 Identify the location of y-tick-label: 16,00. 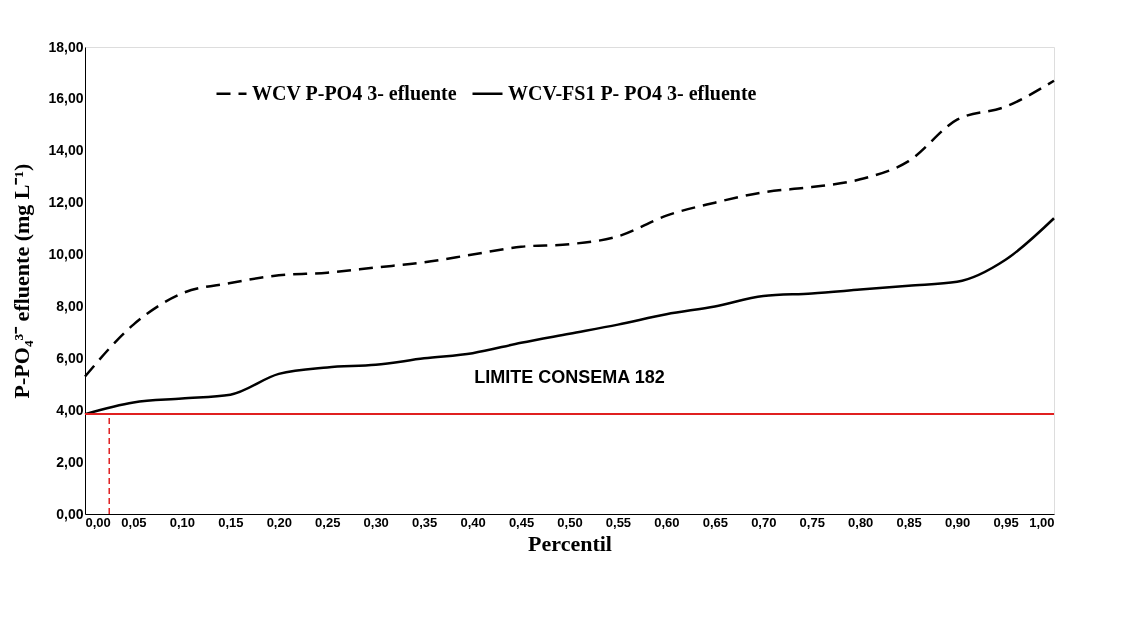
(66, 98).